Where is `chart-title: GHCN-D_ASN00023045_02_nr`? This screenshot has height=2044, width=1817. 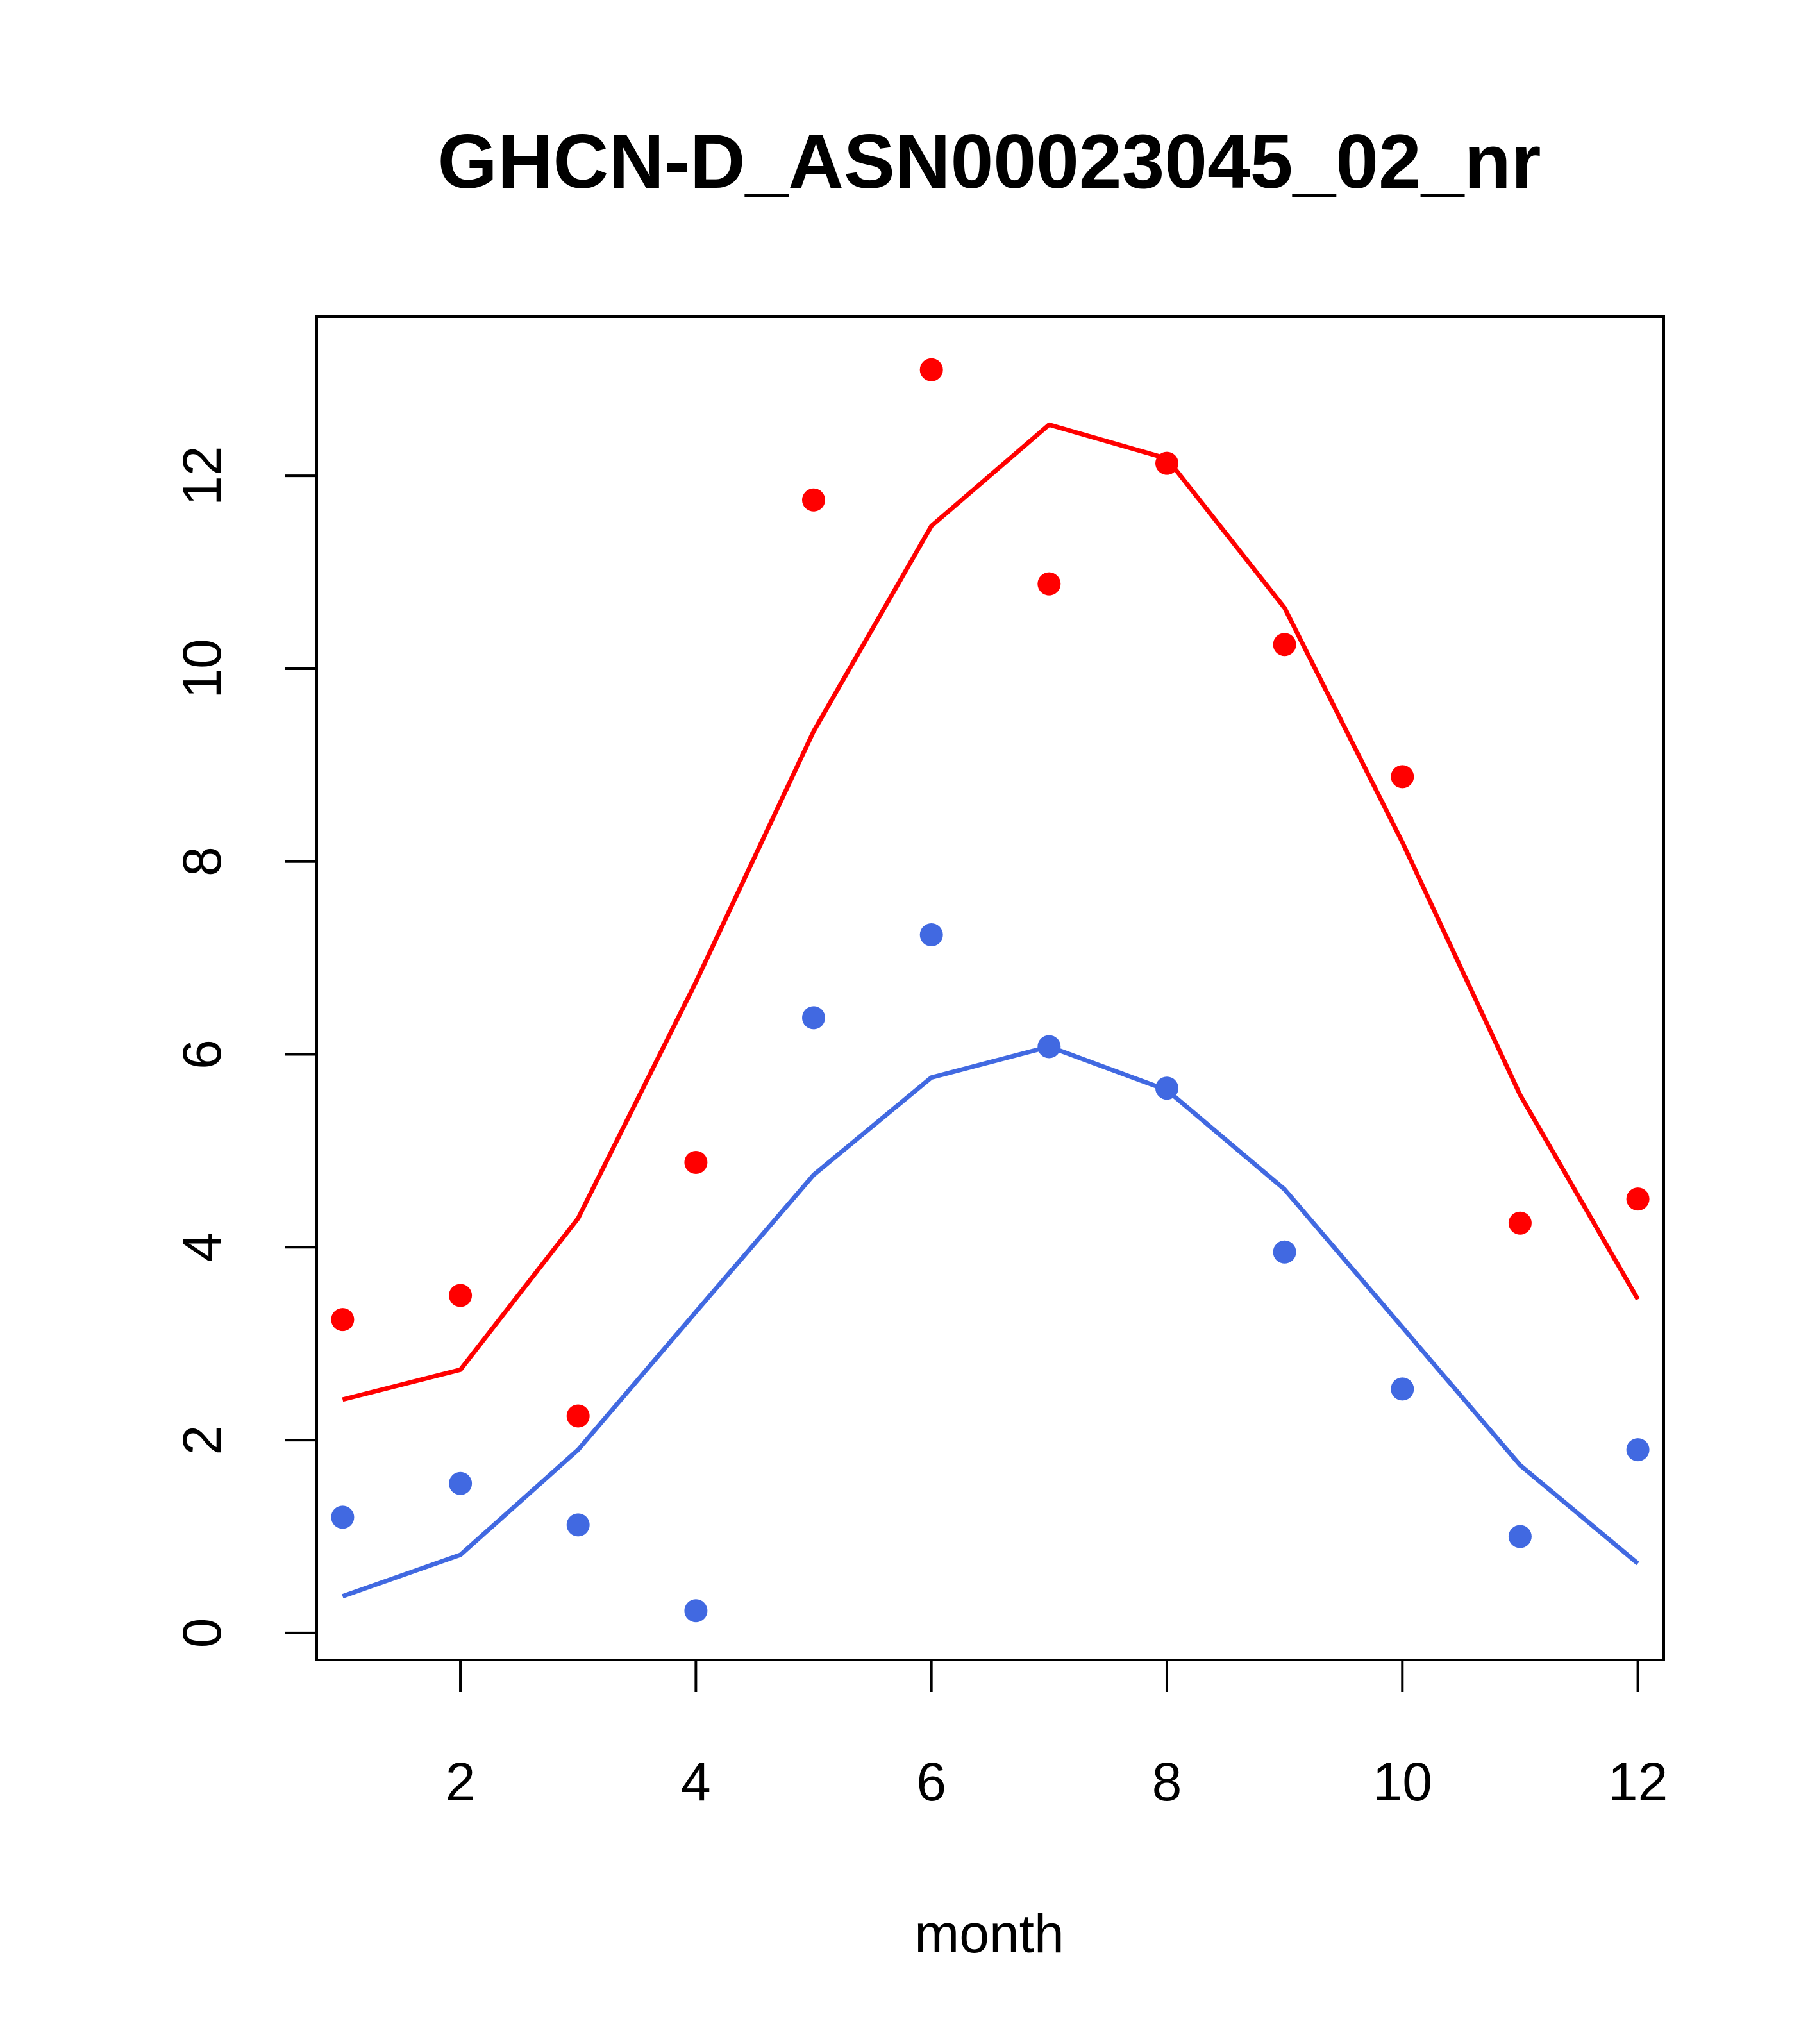 chart-title: GHCN-D_ASN00023045_02_nr is located at coordinates (990, 162).